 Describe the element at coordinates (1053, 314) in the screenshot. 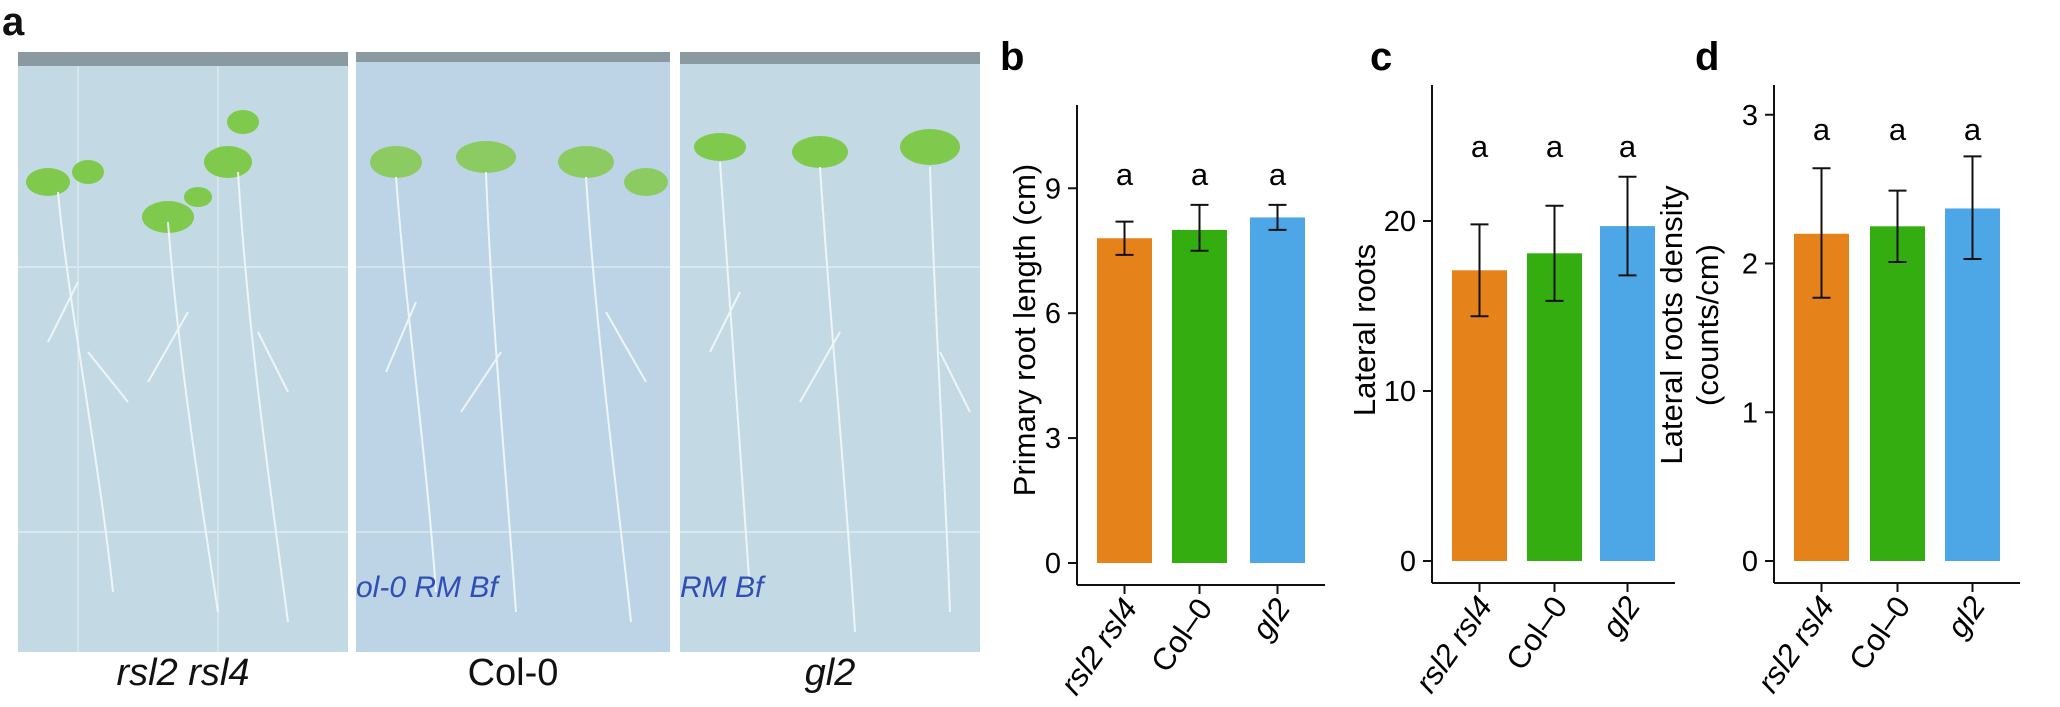

I see `y-tick-label: 6` at that location.